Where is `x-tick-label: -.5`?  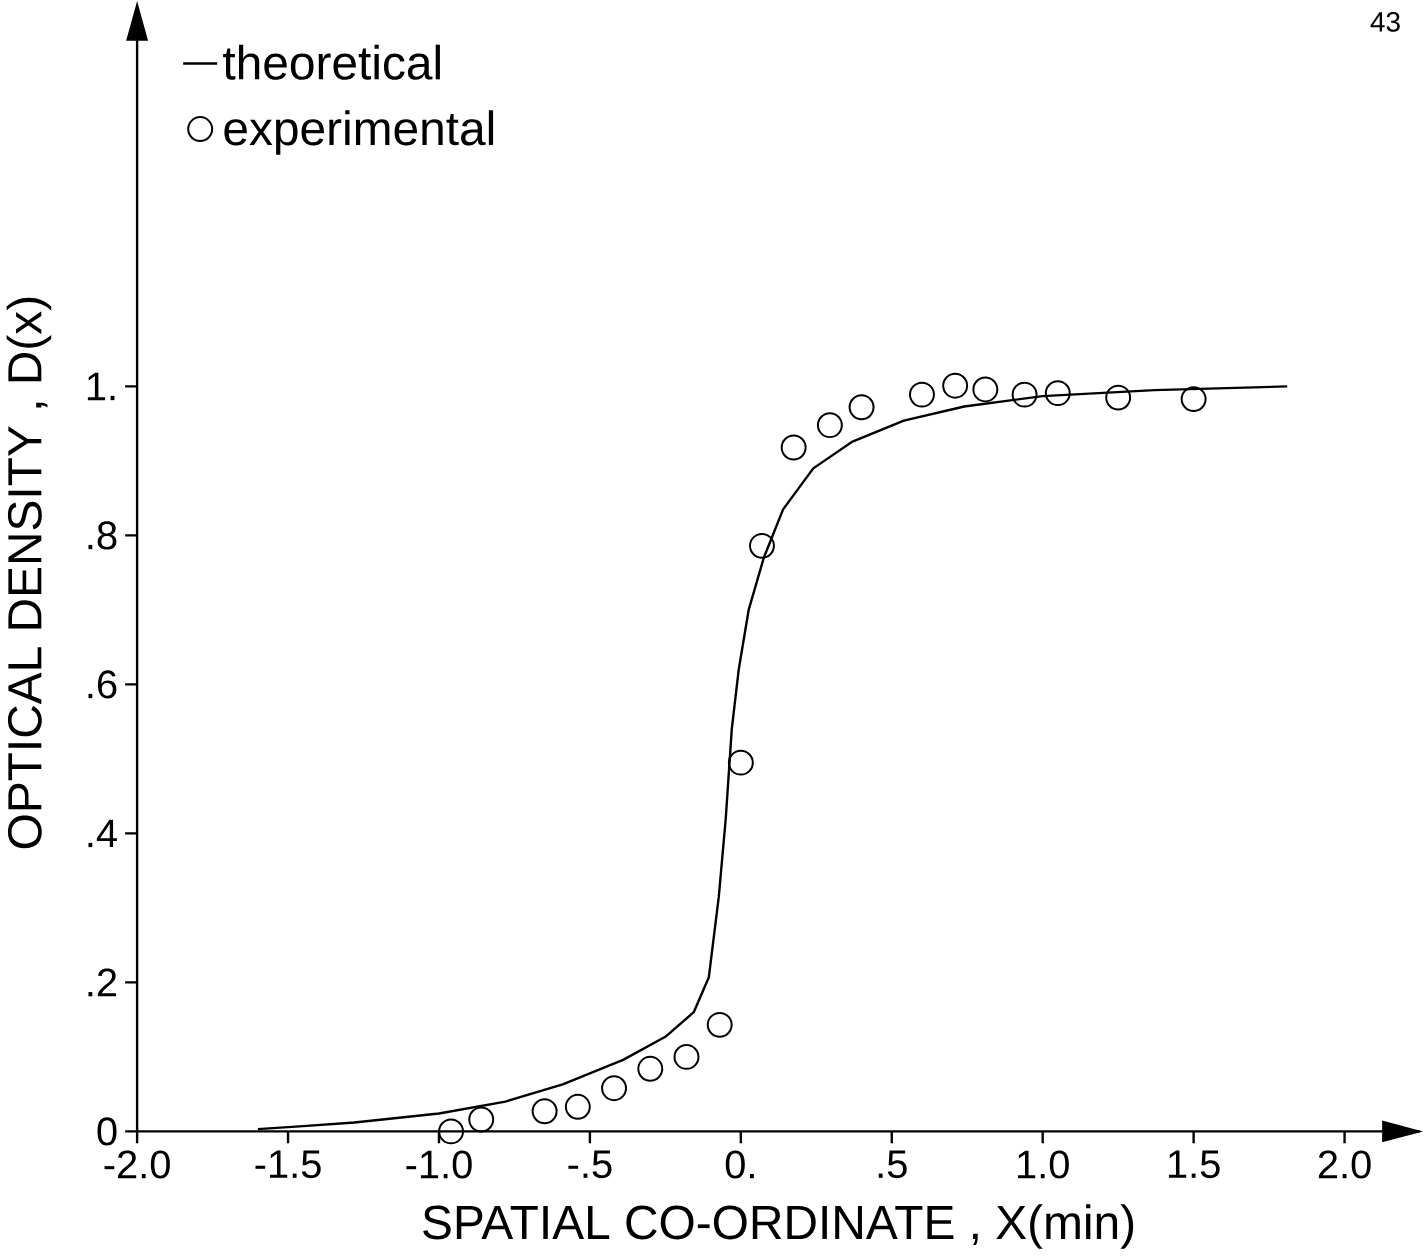 x-tick-label: -.5 is located at coordinates (590, 1164).